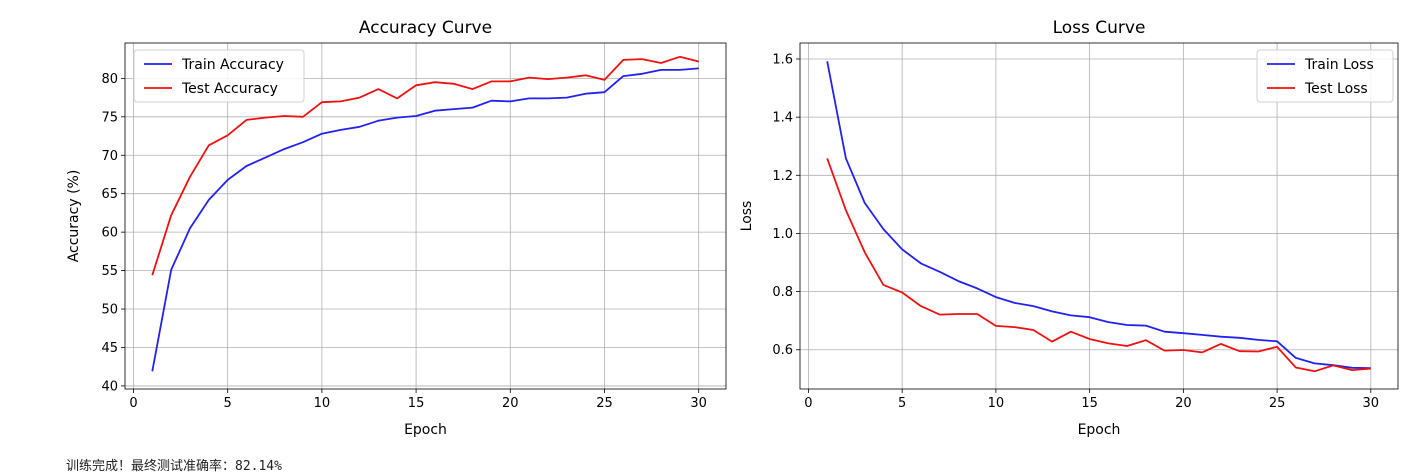 Image resolution: width=1423 pixels, height=474 pixels. Describe the element at coordinates (109, 310) in the screenshot. I see `y-tick-label: 50` at that location.